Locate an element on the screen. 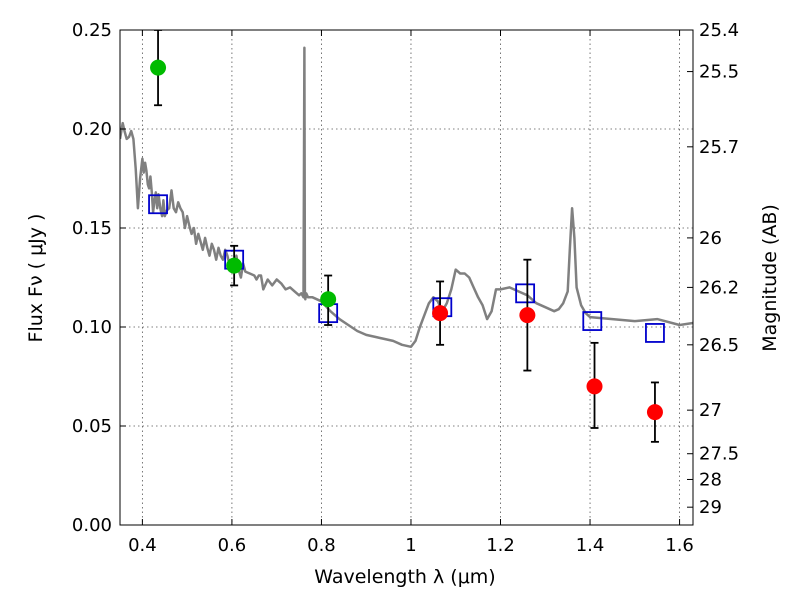  x-tick-label: 1 is located at coordinates (410, 545).